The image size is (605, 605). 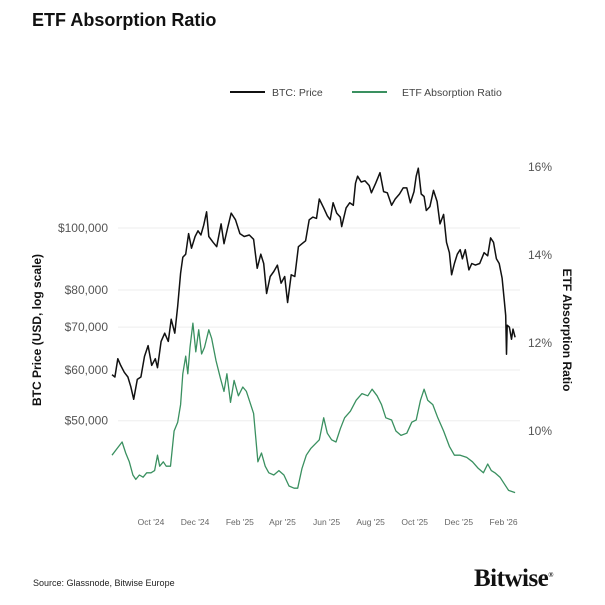 What do you see at coordinates (87, 290) in the screenshot?
I see `y-left-tick-label: $80,000` at bounding box center [87, 290].